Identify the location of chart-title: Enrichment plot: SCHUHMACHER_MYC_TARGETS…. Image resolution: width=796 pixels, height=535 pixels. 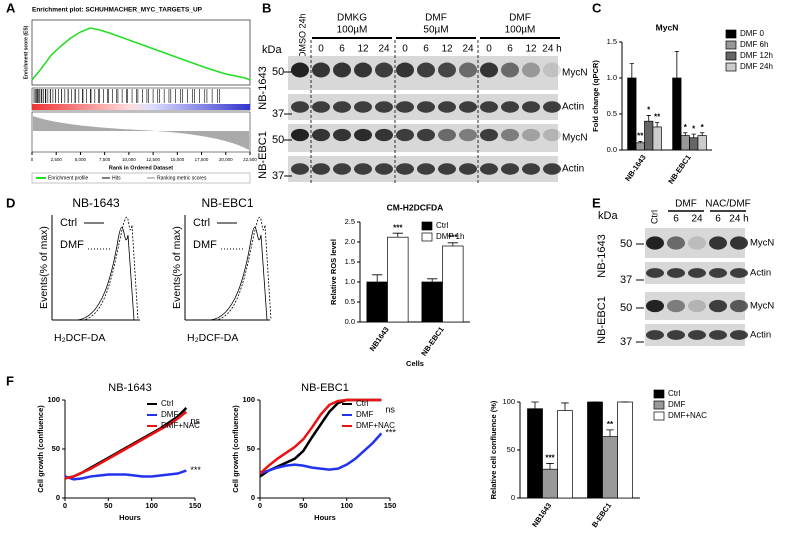
(117, 10).